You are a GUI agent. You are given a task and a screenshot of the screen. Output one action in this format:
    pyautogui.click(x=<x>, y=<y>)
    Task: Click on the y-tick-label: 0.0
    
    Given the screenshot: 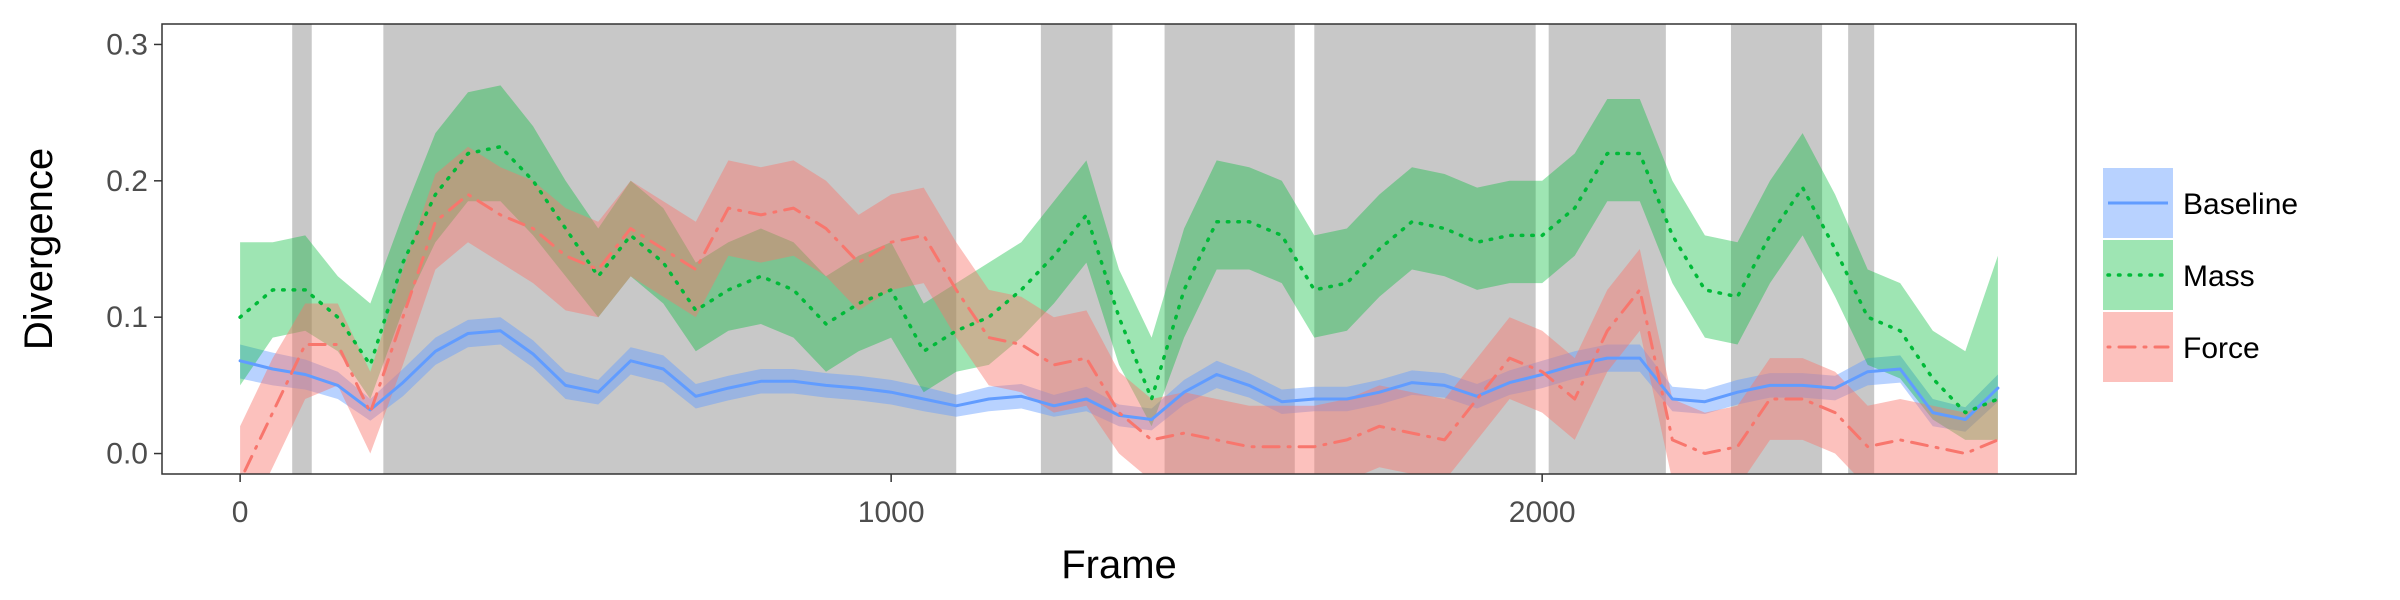 What is the action you would take?
    pyautogui.click(x=127, y=454)
    